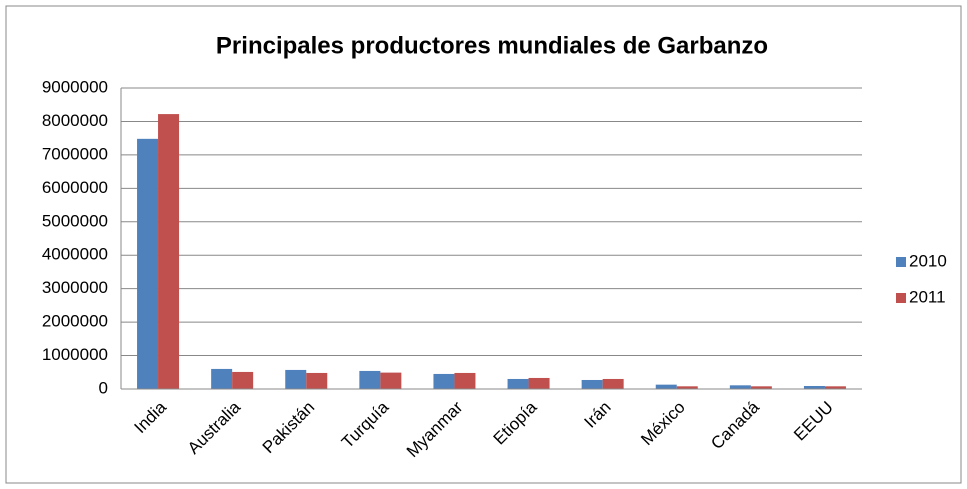 This screenshot has width=967, height=489. Describe the element at coordinates (75, 354) in the screenshot. I see `y-tick-label: 1000000` at that location.